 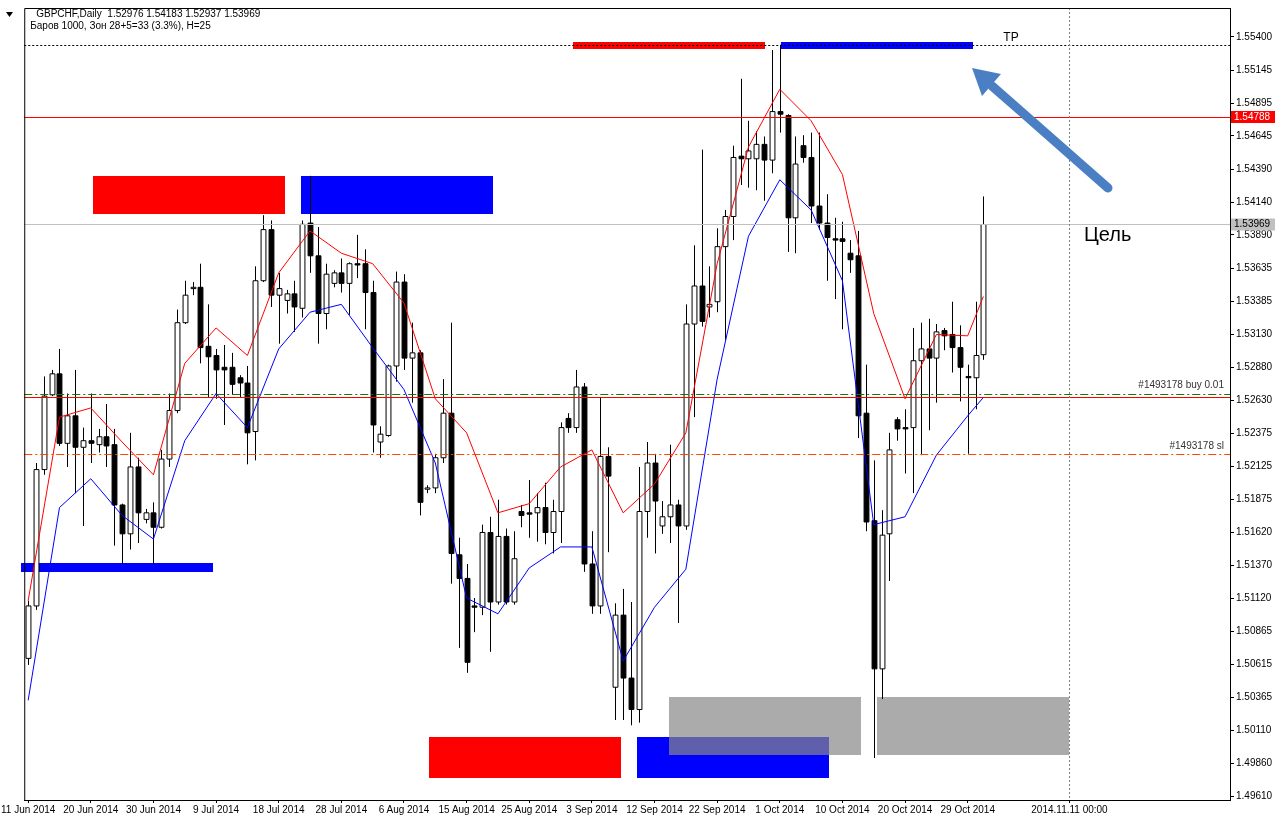 What do you see at coordinates (1254, 102) in the screenshot?
I see `y-tick-label: 1.54895` at bounding box center [1254, 102].